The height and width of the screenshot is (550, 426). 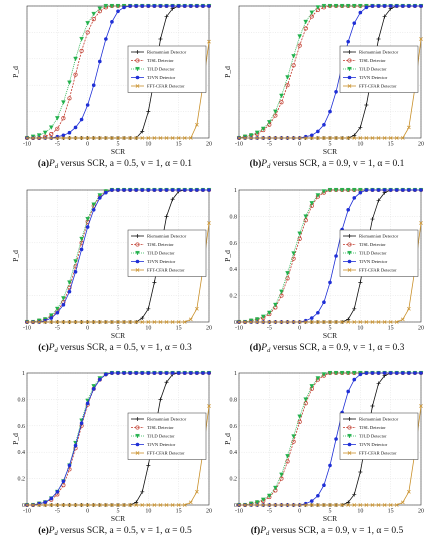 What do you see at coordinates (118, 329) in the screenshot?
I see `x-tick-label: 5` at bounding box center [118, 329].